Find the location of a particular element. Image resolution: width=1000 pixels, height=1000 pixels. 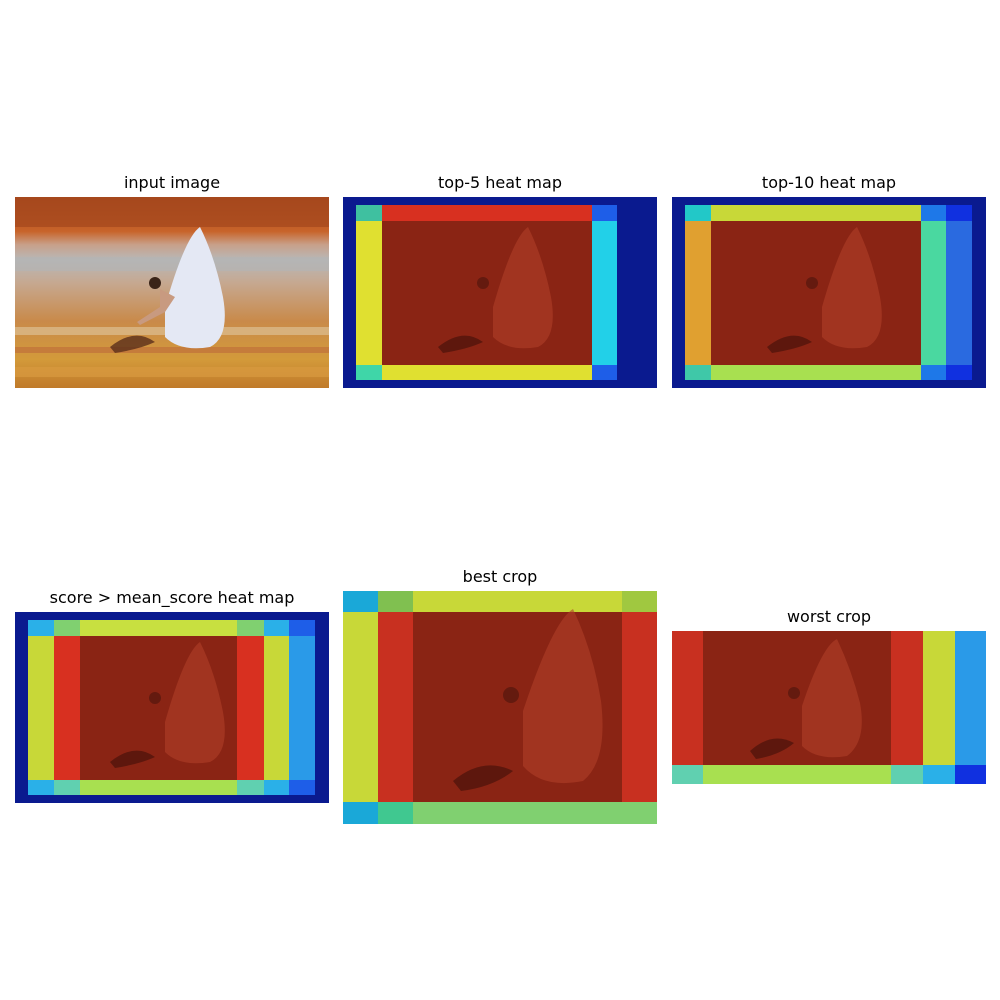

mean-score-heatmap-image is located at coordinates (172, 707).